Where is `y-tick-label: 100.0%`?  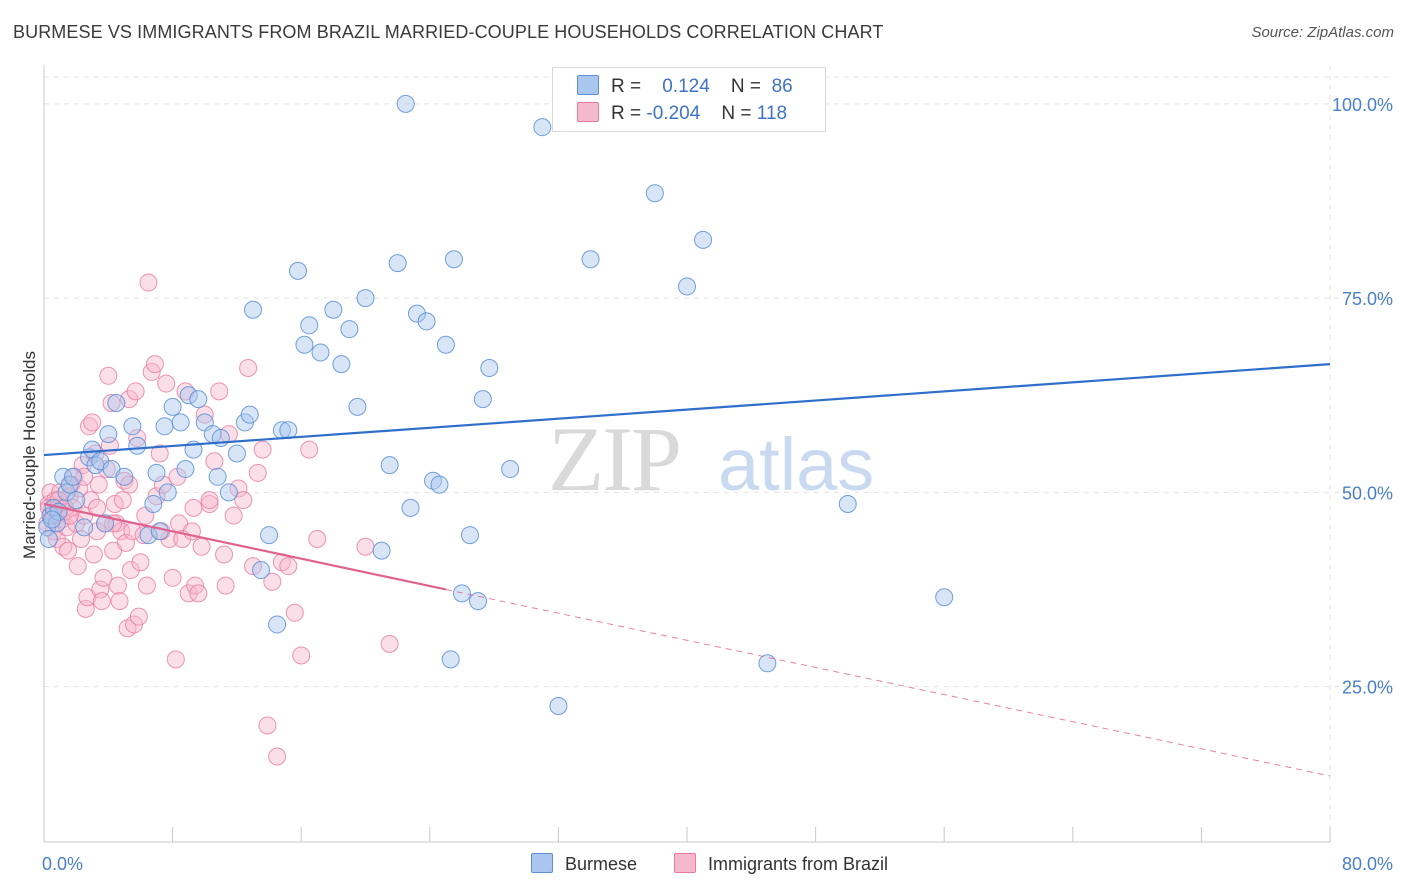 y-tick-label: 100.0% is located at coordinates (1362, 105).